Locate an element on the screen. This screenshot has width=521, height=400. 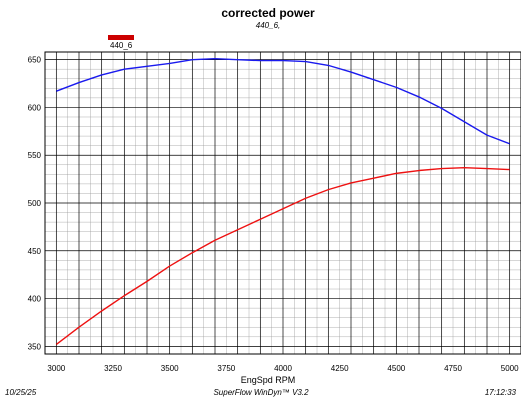
x-tick-label: 4000 is located at coordinates (283, 368).